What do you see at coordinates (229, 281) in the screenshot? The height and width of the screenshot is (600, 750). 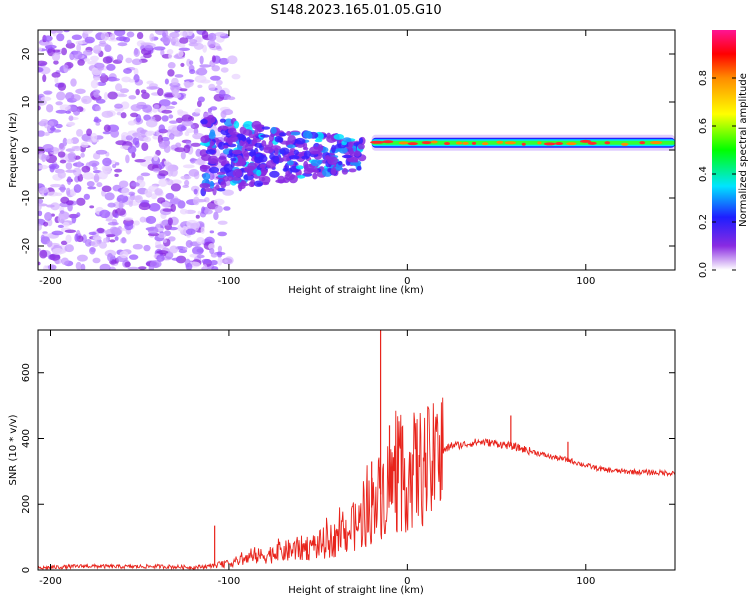 I see `heatmap-x-tick-label: -100` at bounding box center [229, 281].